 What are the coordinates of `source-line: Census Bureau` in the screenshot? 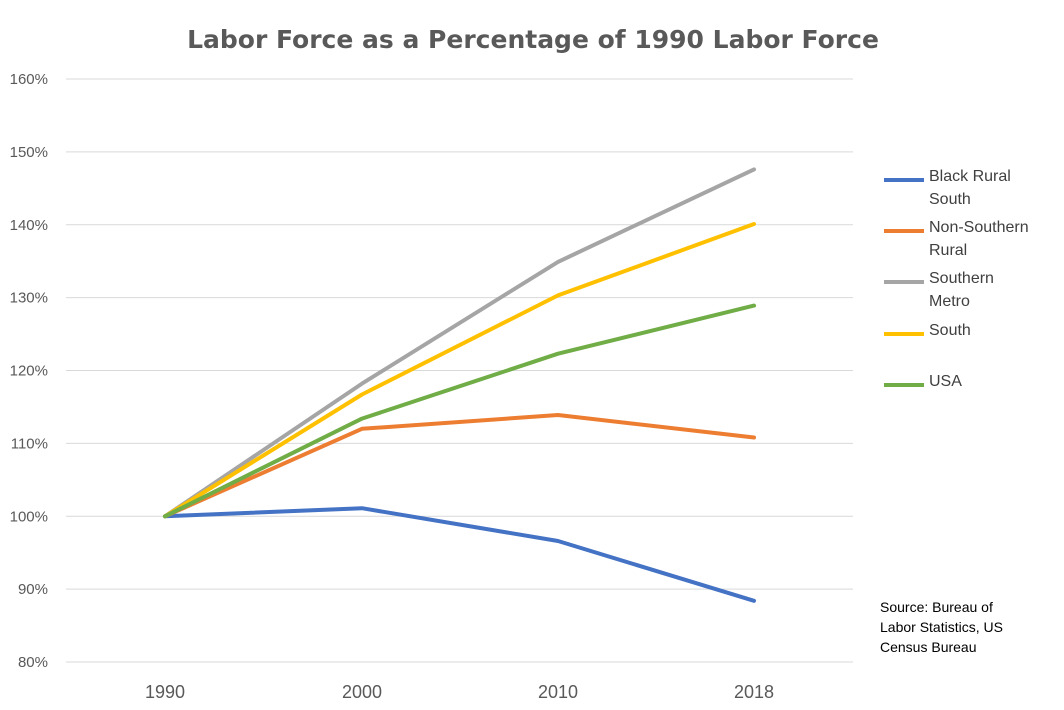 It's located at (928, 647).